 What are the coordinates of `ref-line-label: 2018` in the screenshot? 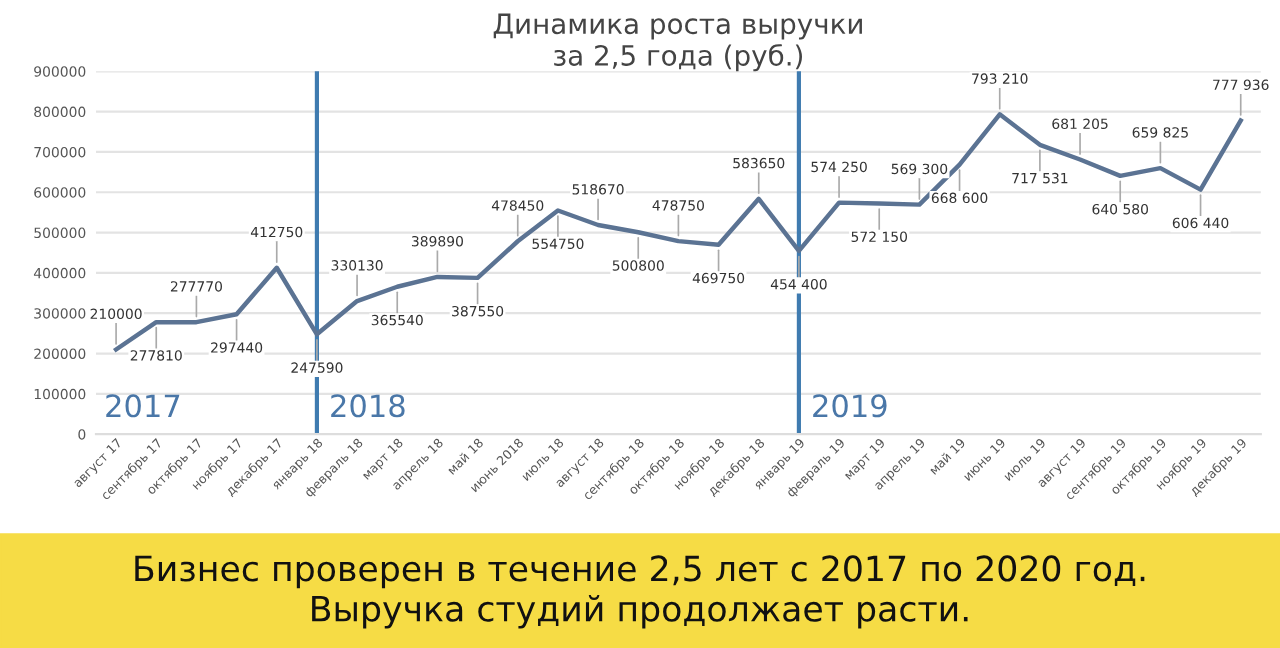 It's located at (368, 406).